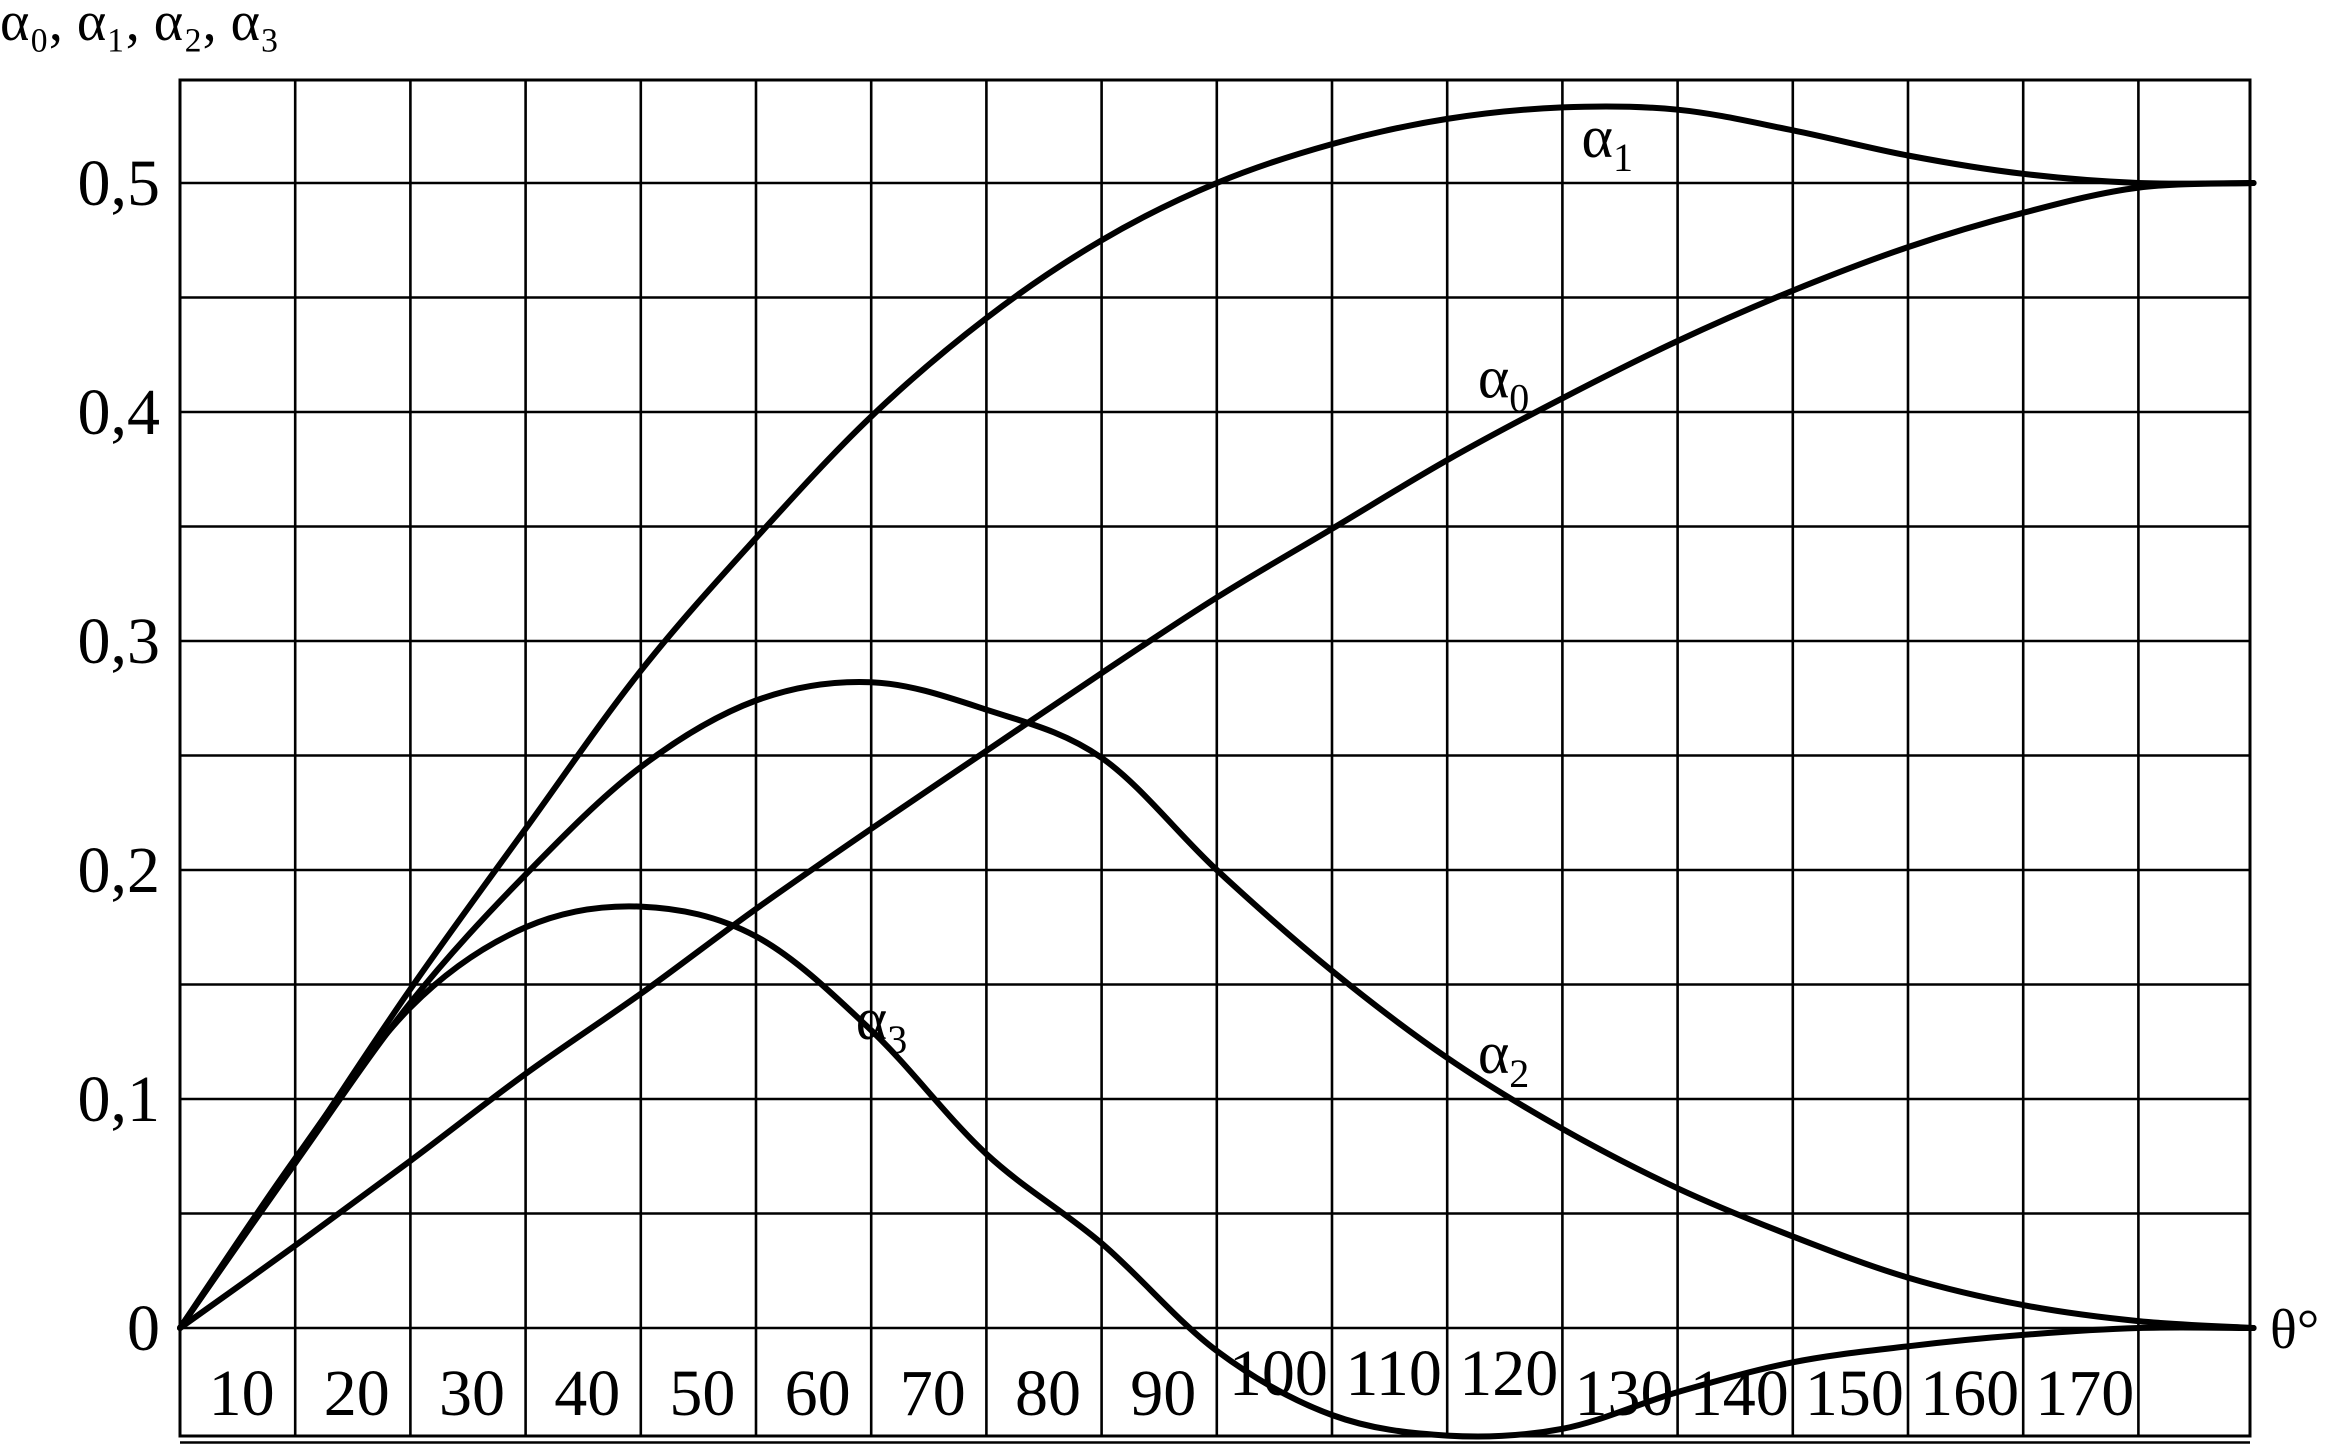  Describe the element at coordinates (1624, 1393) in the screenshot. I see `x-tick-label: 130` at that location.